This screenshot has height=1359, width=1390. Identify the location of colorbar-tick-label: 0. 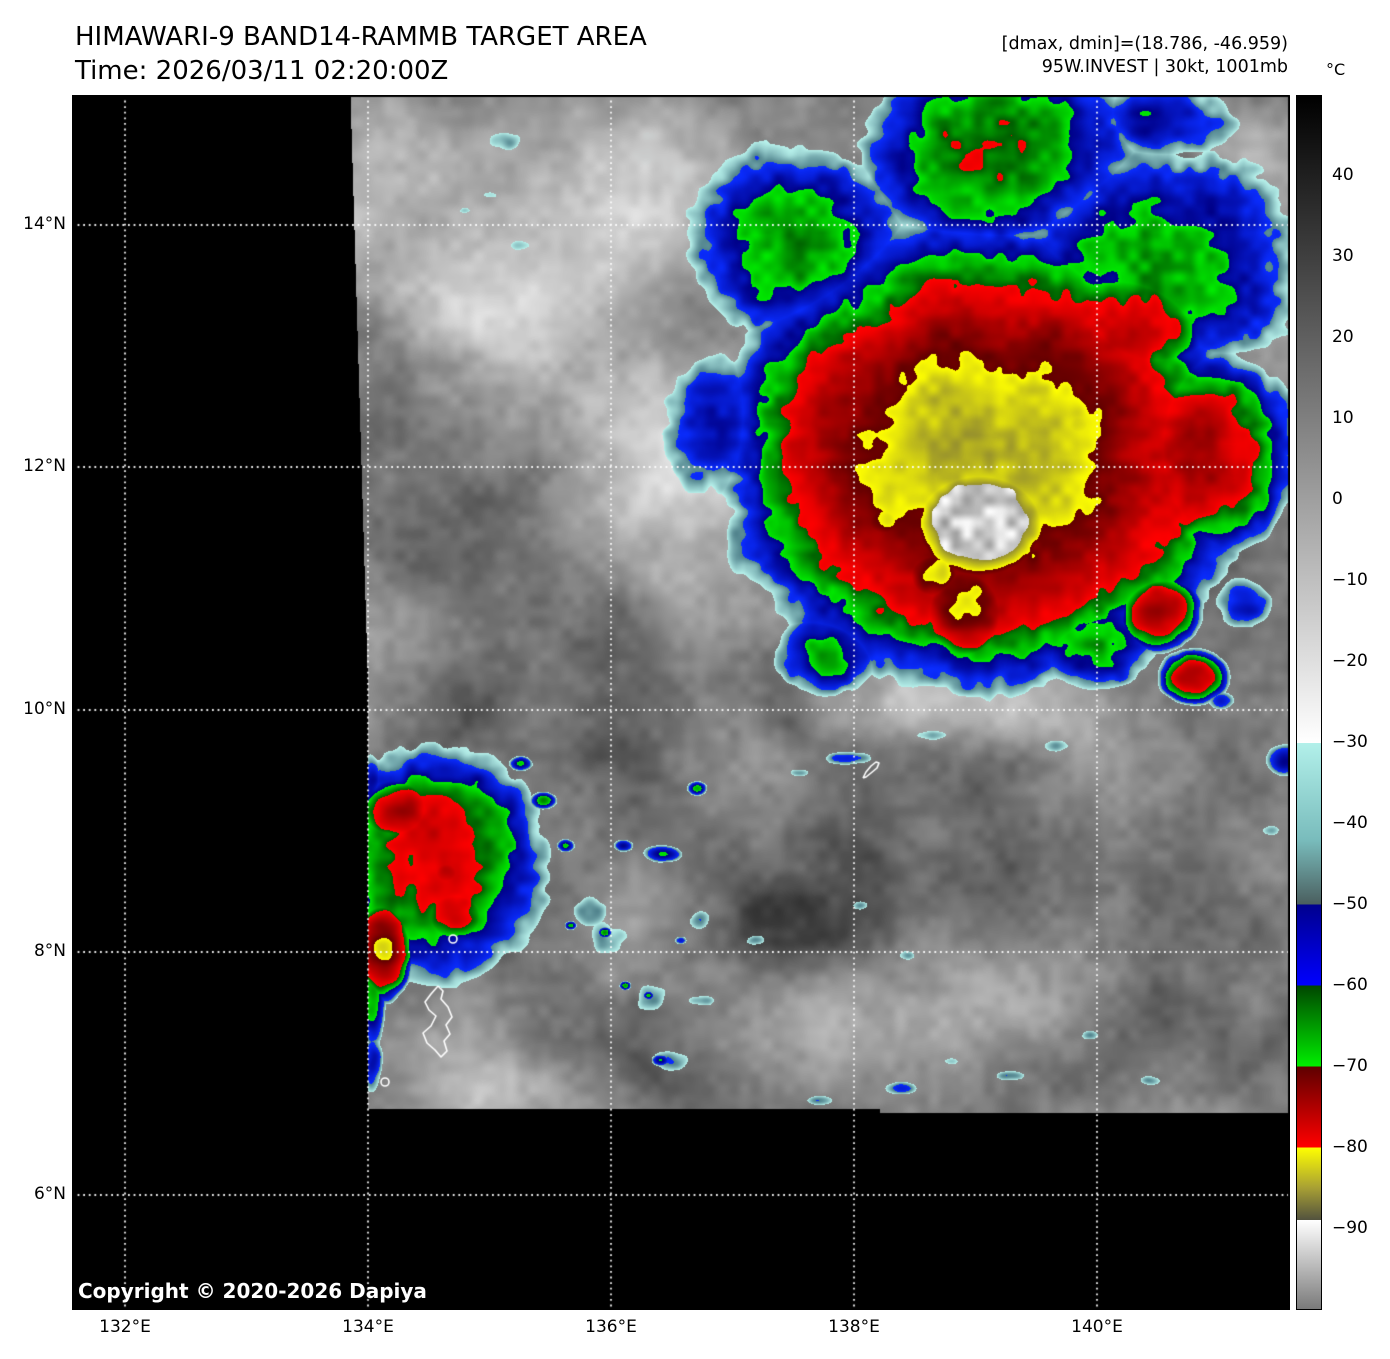
(1337, 499).